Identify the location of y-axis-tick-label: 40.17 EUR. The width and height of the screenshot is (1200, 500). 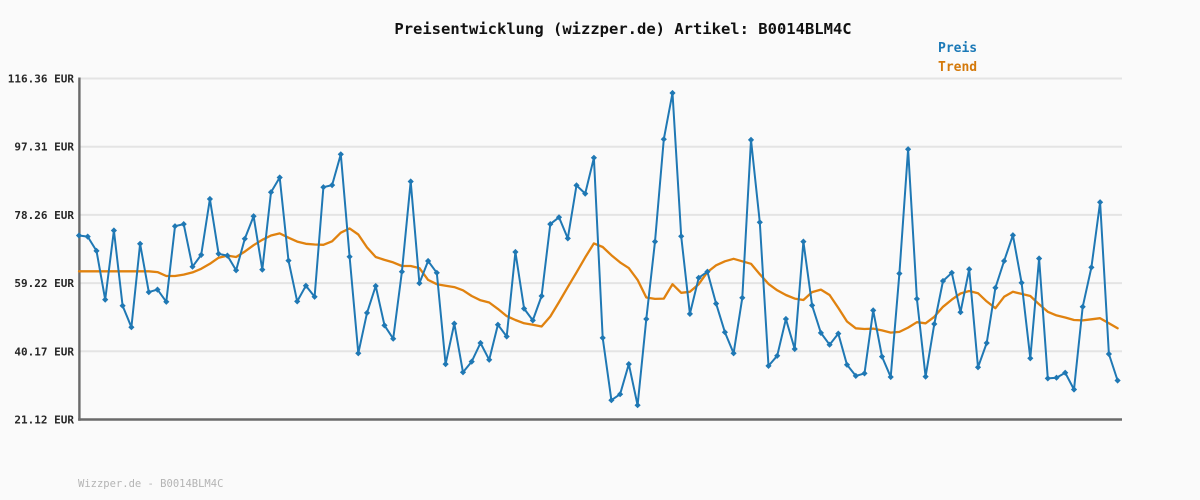
(44, 351).